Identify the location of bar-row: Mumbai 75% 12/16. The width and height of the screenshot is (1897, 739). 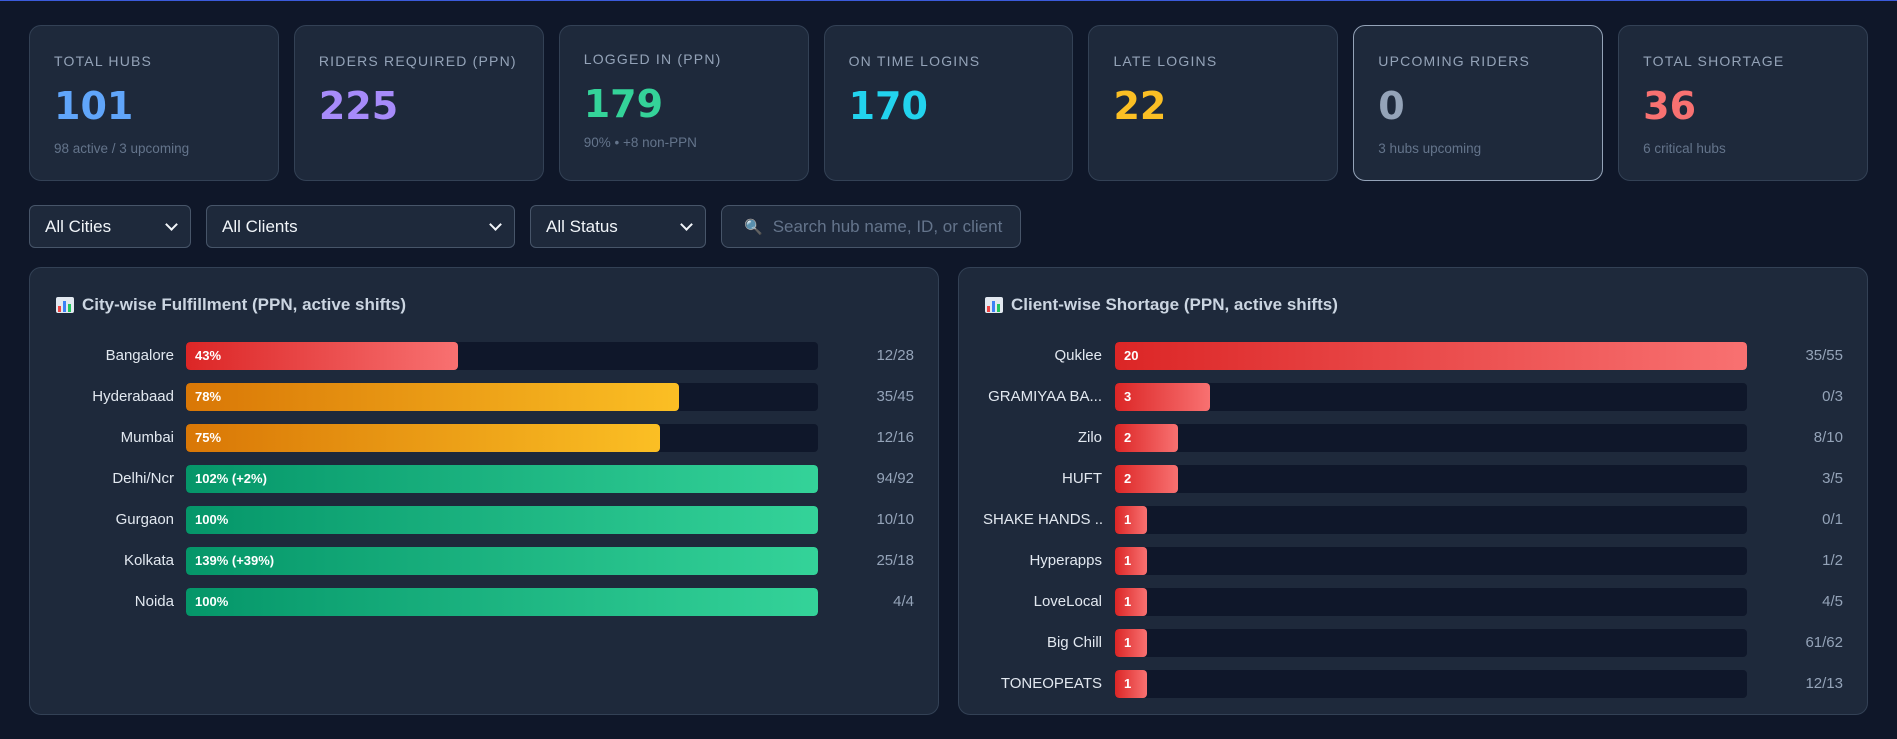
(484, 437).